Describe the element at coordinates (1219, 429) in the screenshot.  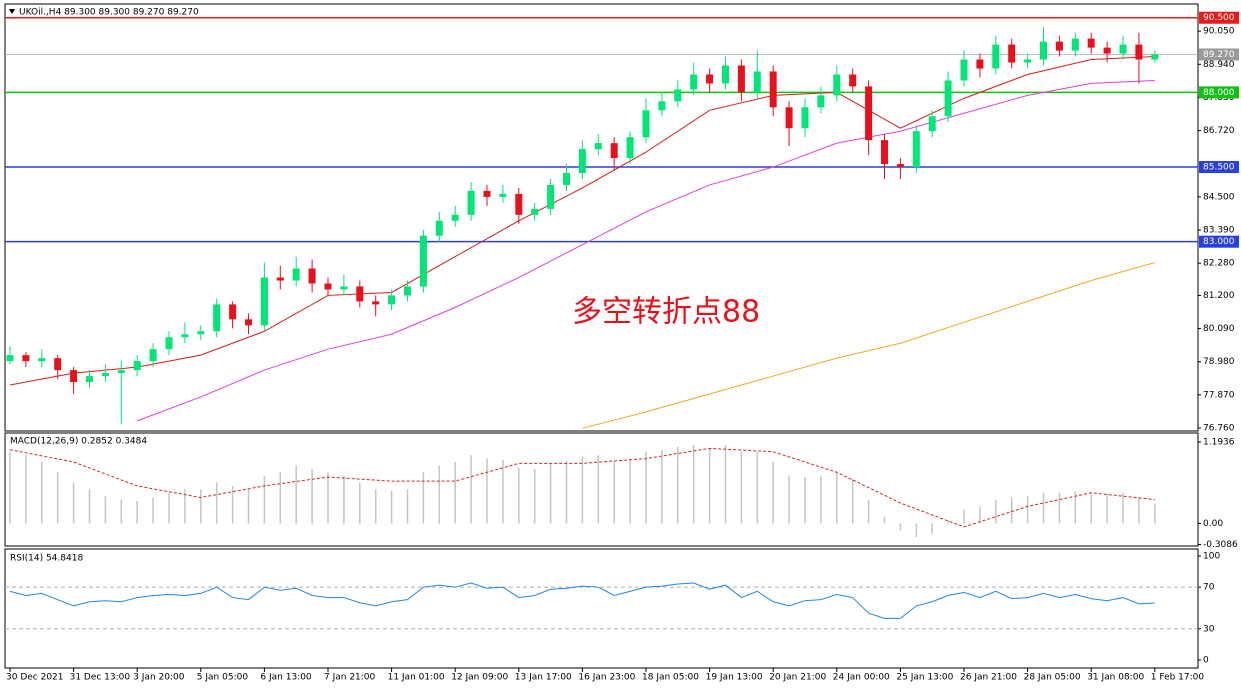
I see `y-tick-label: 76.760` at that location.